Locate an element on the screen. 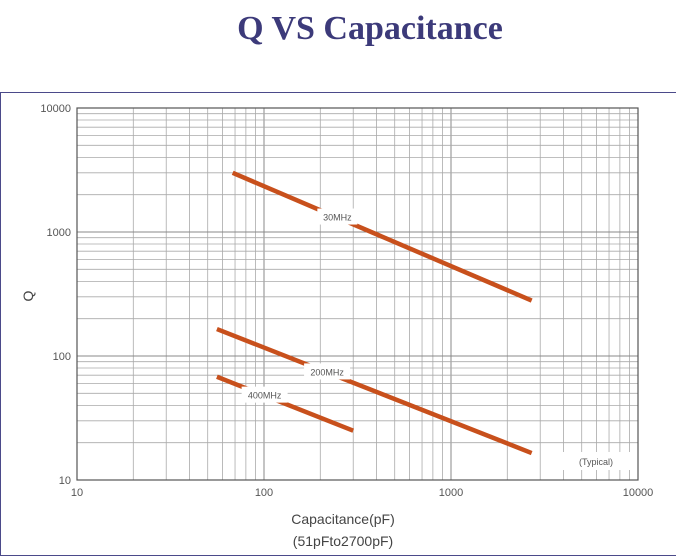 Image resolution: width=678 pixels, height=557 pixels. x-axis-sublabel: (51pFto2700pF) is located at coordinates (343, 541).